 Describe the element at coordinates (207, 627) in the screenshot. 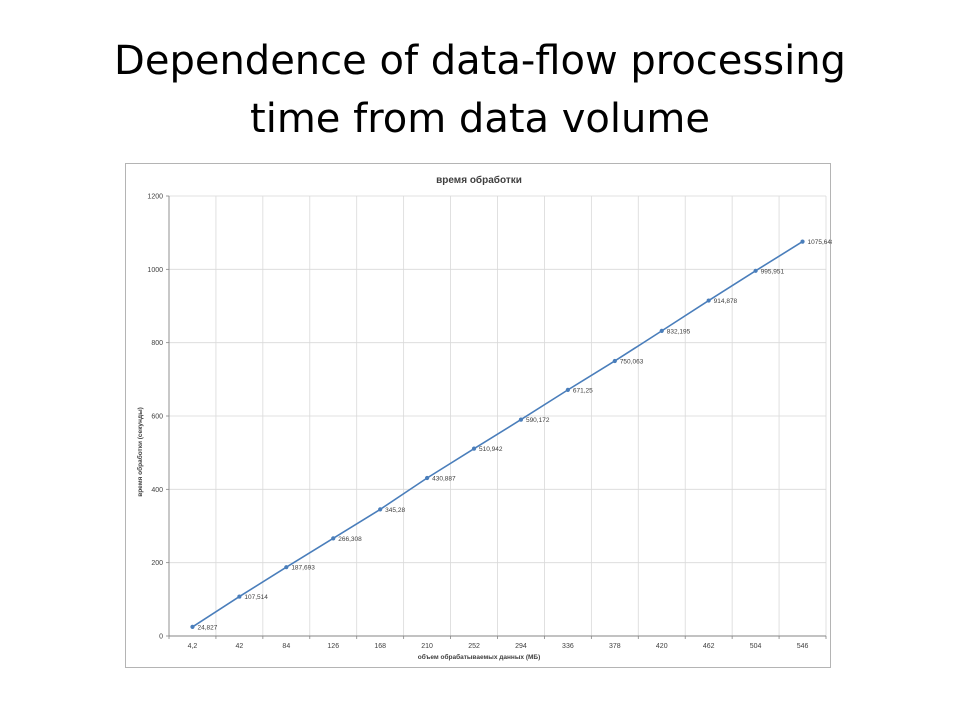

I see `data-label: 24,827` at that location.